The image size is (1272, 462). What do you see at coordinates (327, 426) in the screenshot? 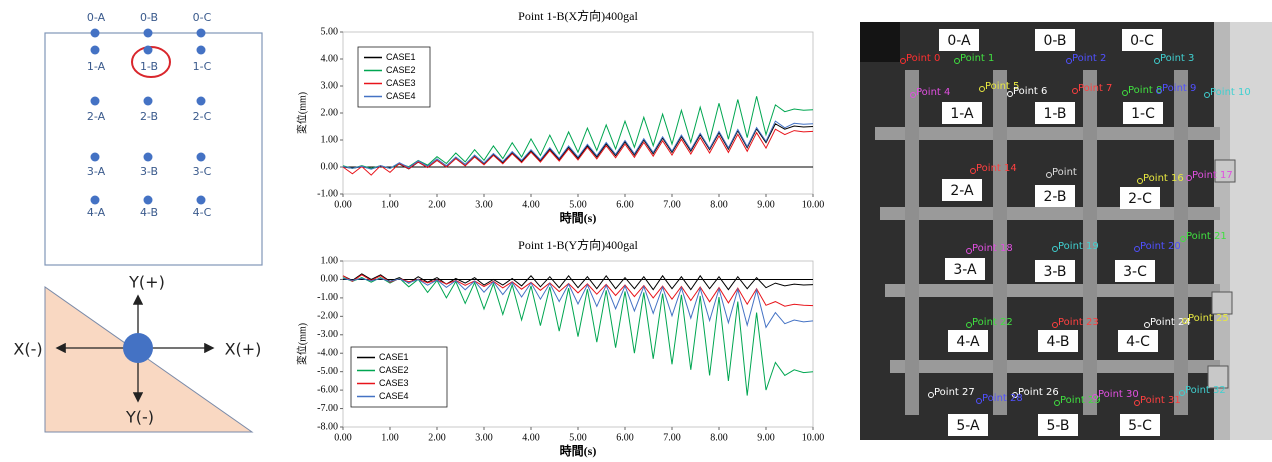
I see `y-tick-label: -8.00` at bounding box center [327, 426].